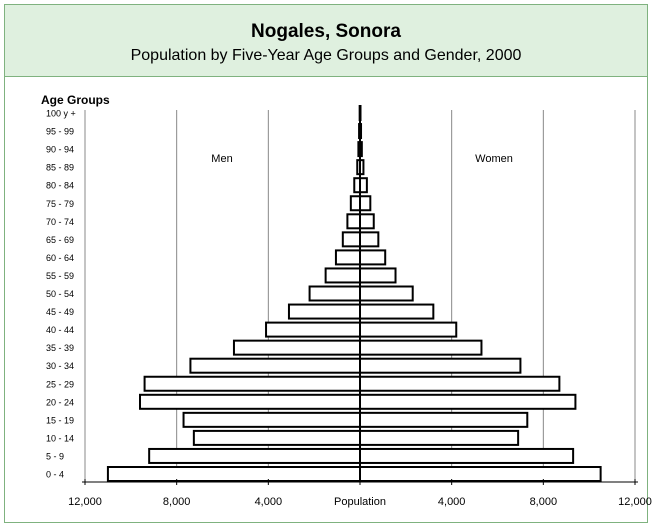 This screenshot has width=654, height=529. Describe the element at coordinates (60, 150) in the screenshot. I see `y-tick-label-18: 90 - 94` at that location.